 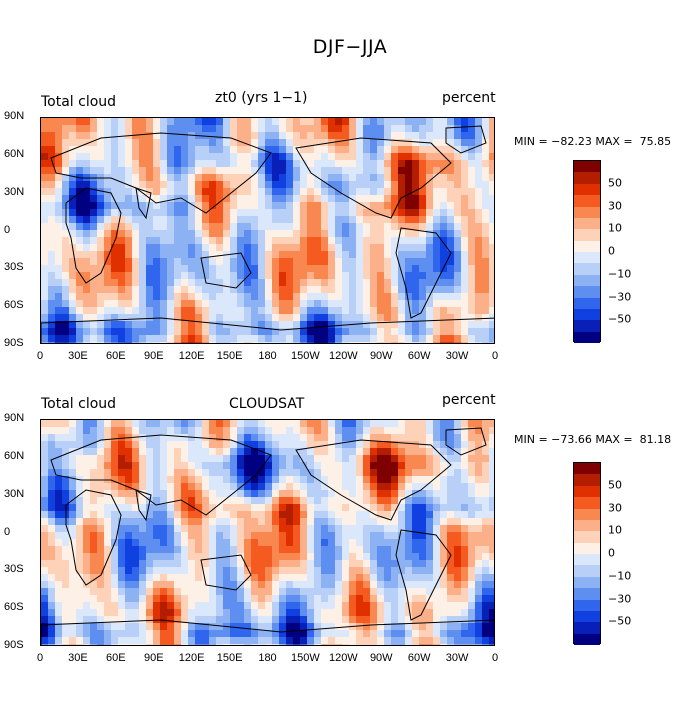 I want to click on panel-units-label: percent, so click(x=469, y=98).